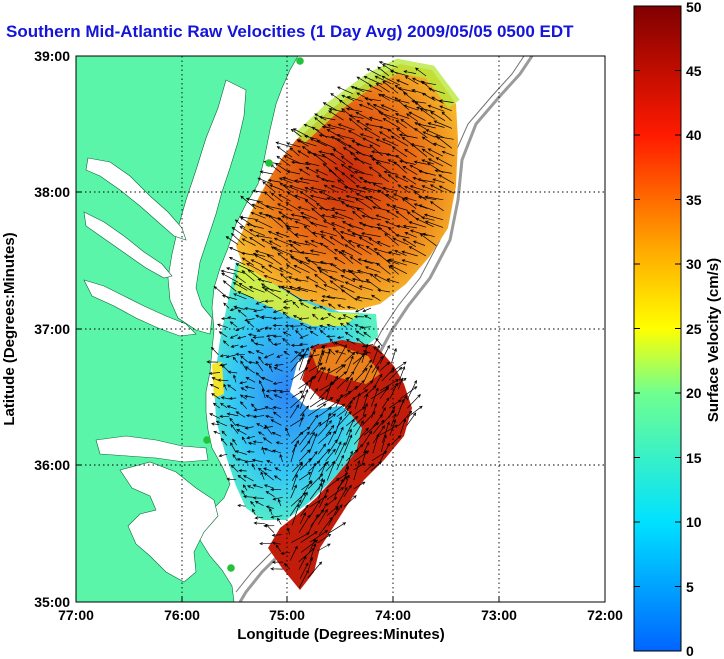  Describe the element at coordinates (207, 440) in the screenshot. I see `radar-station` at that location.